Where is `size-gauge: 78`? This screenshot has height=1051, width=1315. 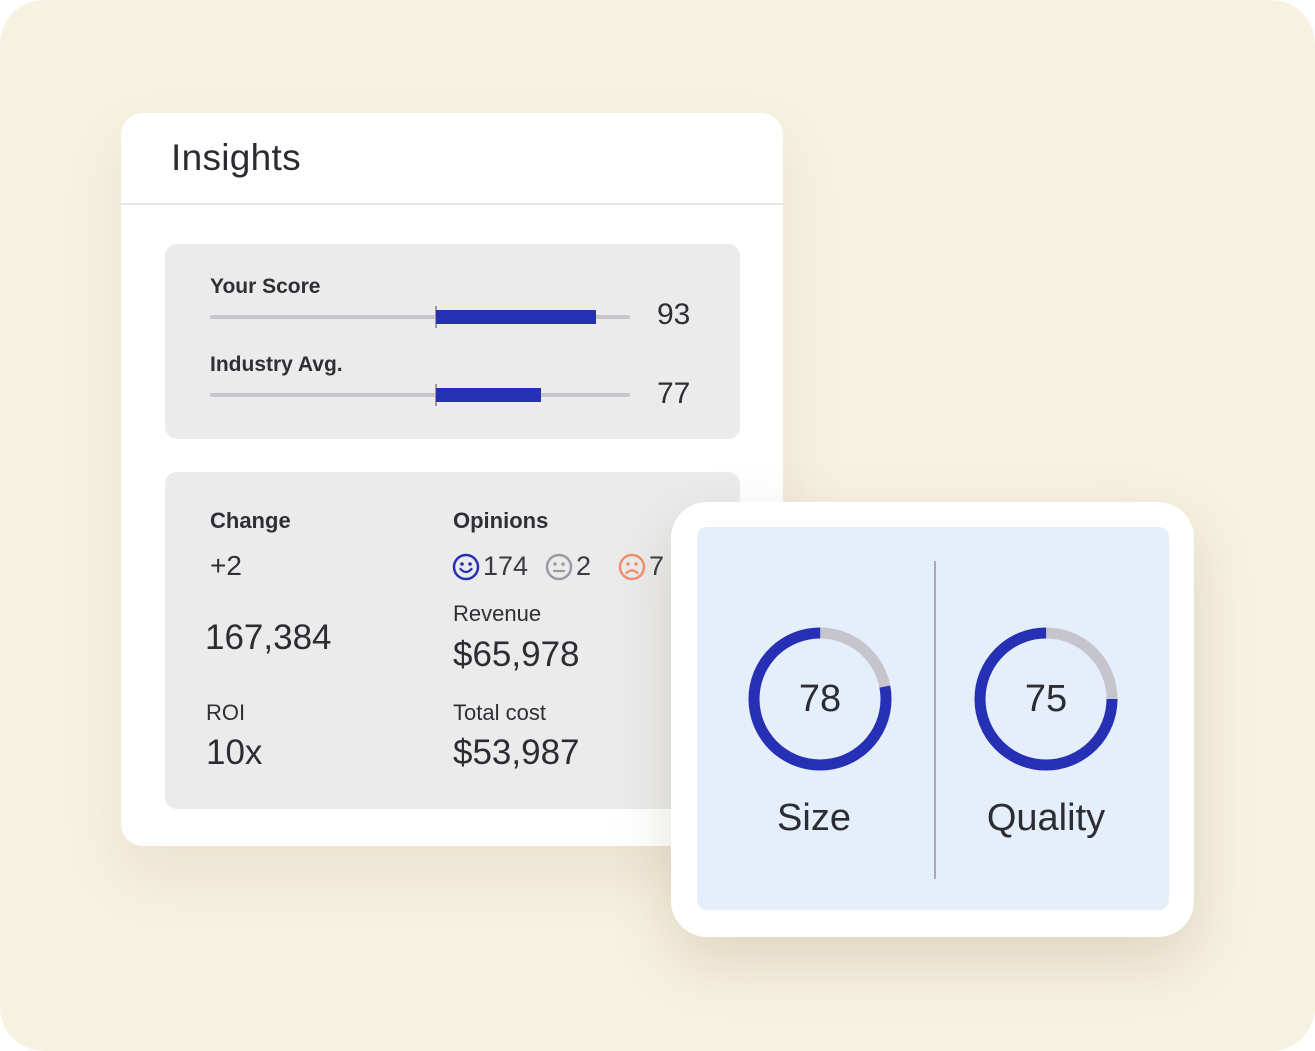 size-gauge: 78 is located at coordinates (820, 699).